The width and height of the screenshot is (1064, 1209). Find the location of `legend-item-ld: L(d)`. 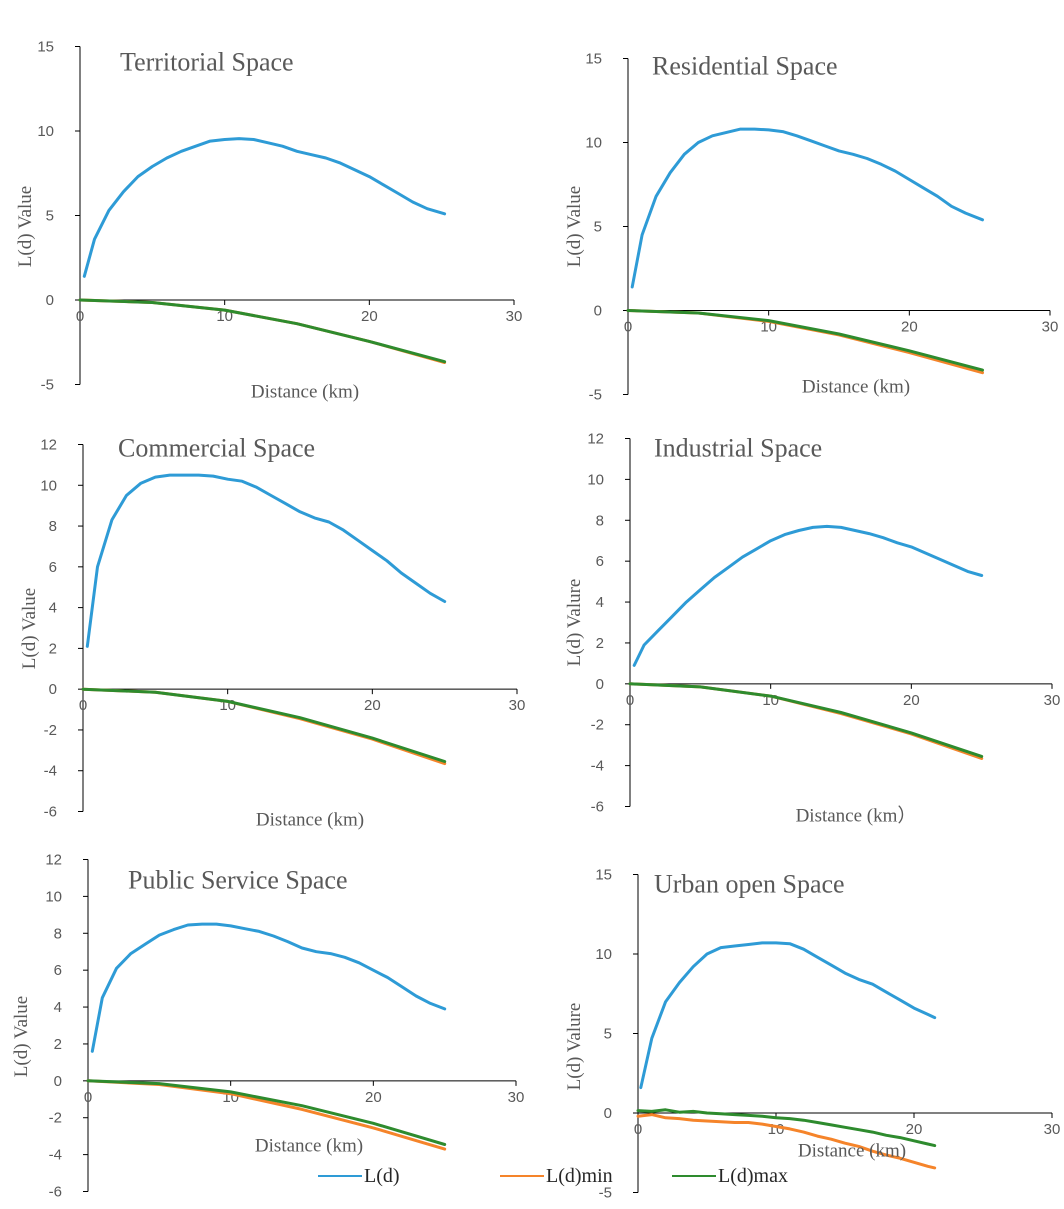

legend-item-ld: L(d) is located at coordinates (359, 1176).